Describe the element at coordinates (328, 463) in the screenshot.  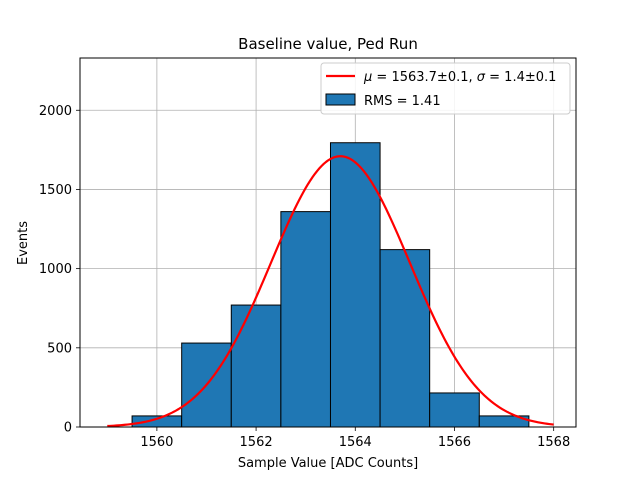
I see `x-axis-label: Sample Value [ADC Counts]` at that location.